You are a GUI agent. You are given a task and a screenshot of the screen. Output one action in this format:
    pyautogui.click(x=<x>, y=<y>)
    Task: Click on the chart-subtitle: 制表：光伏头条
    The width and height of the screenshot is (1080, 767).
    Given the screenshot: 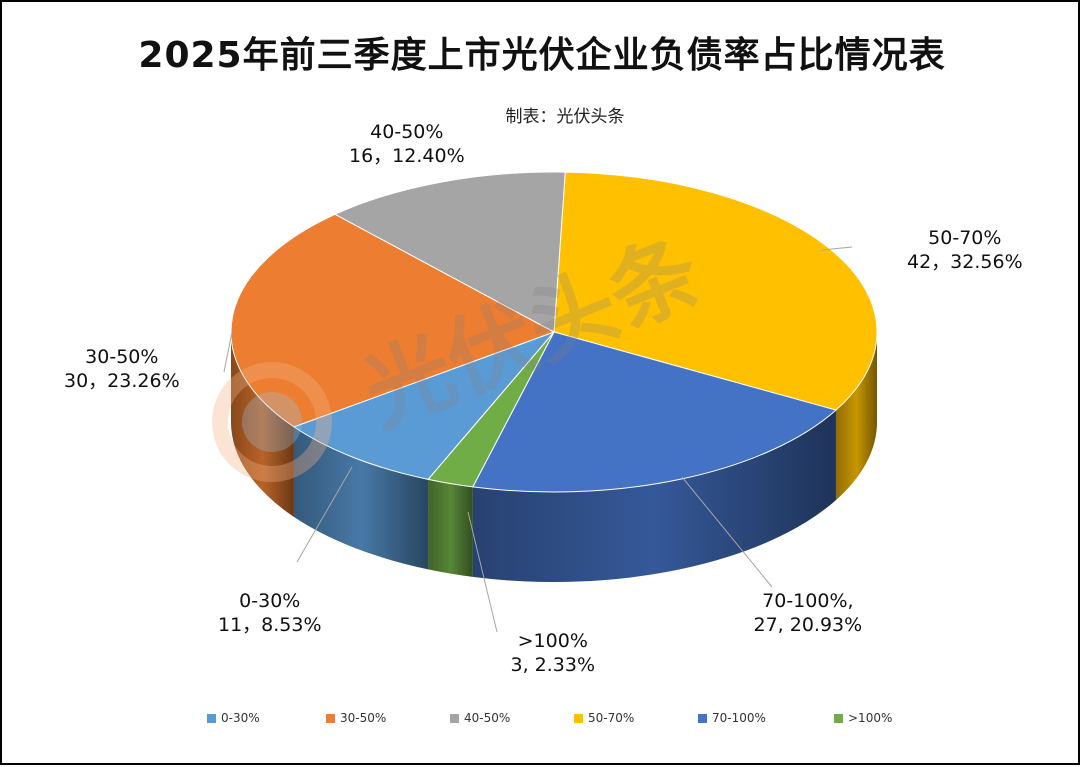 What is the action you would take?
    pyautogui.click(x=565, y=117)
    